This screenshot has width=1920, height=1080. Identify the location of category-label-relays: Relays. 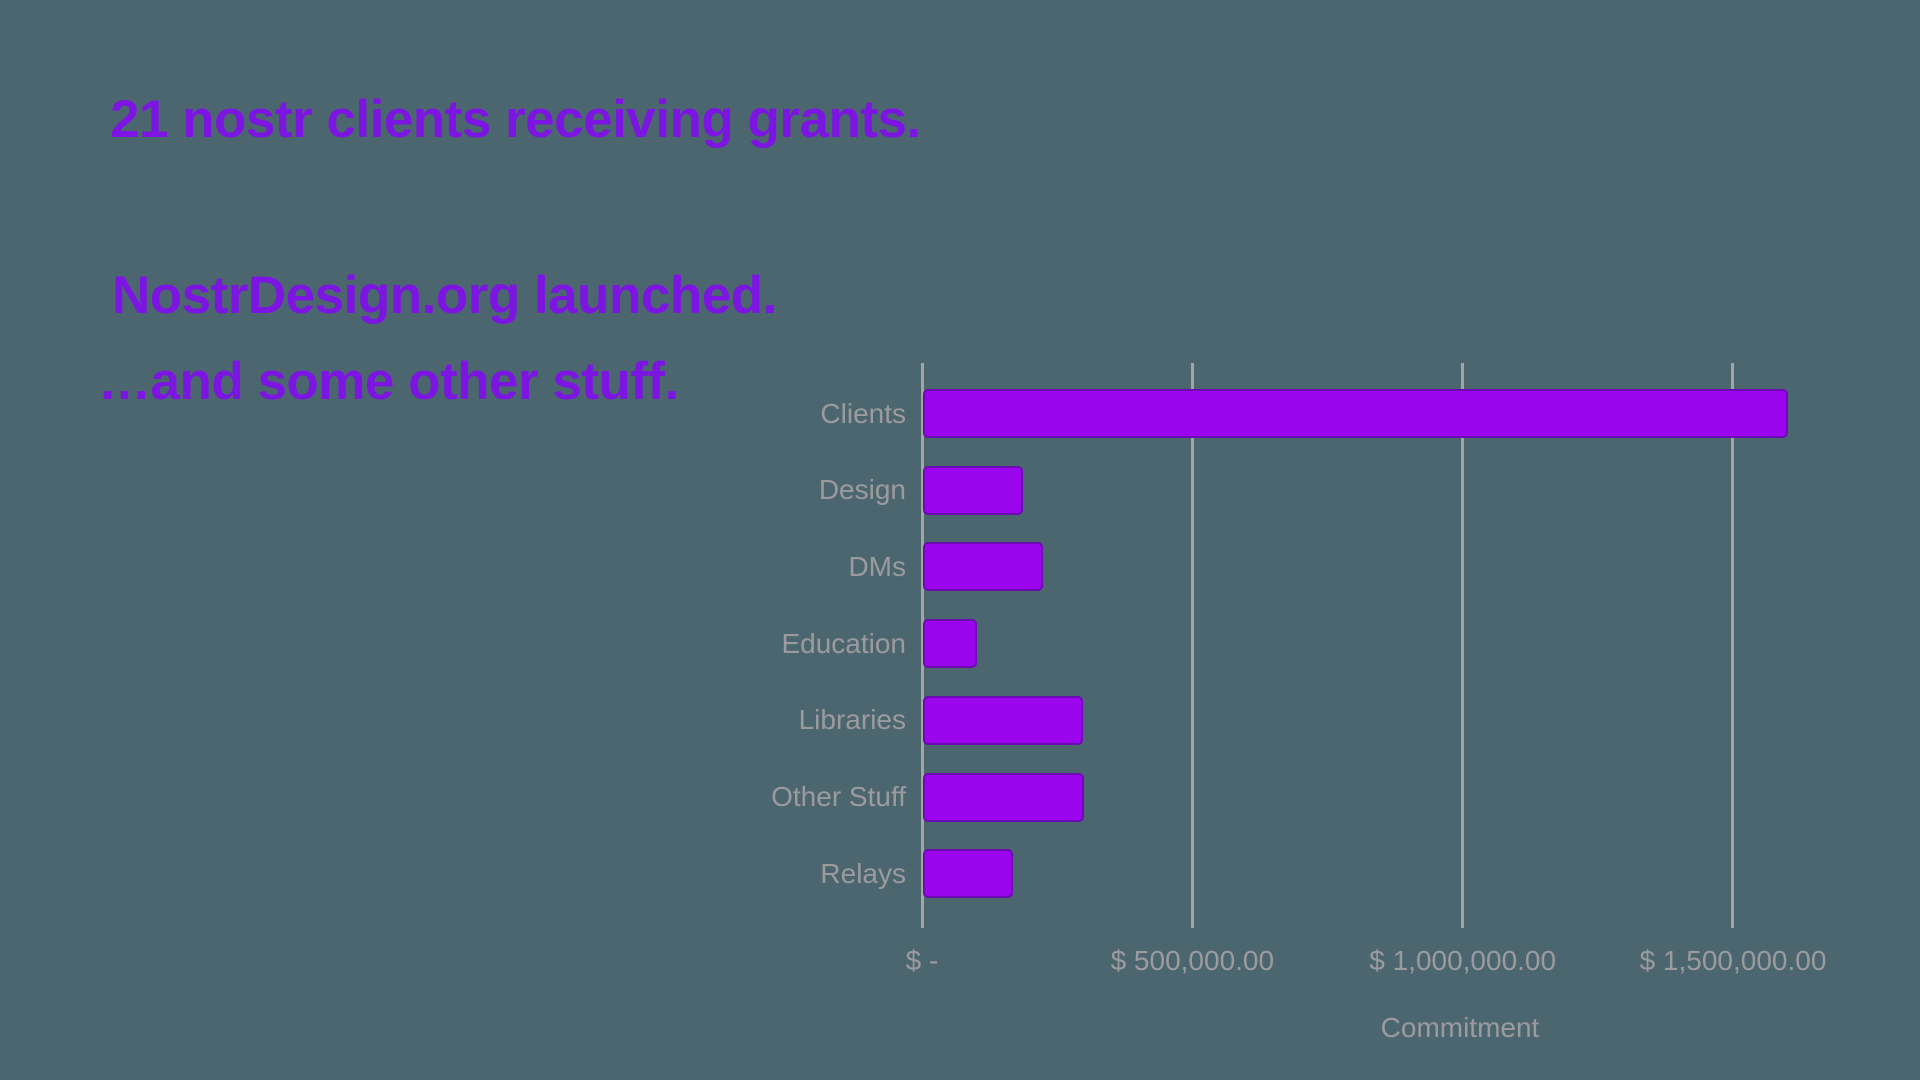
(863, 873).